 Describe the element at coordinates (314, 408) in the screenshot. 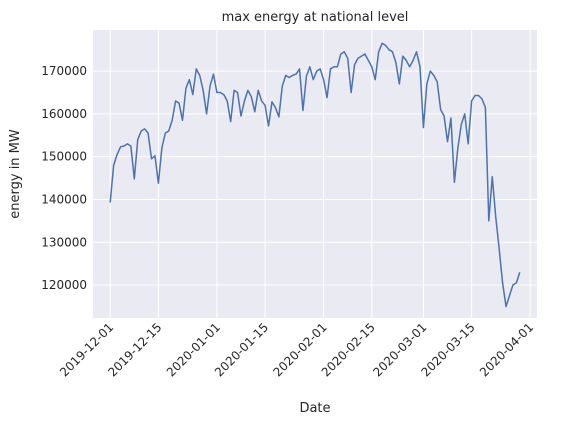

I see `x-axis-label: Date` at that location.